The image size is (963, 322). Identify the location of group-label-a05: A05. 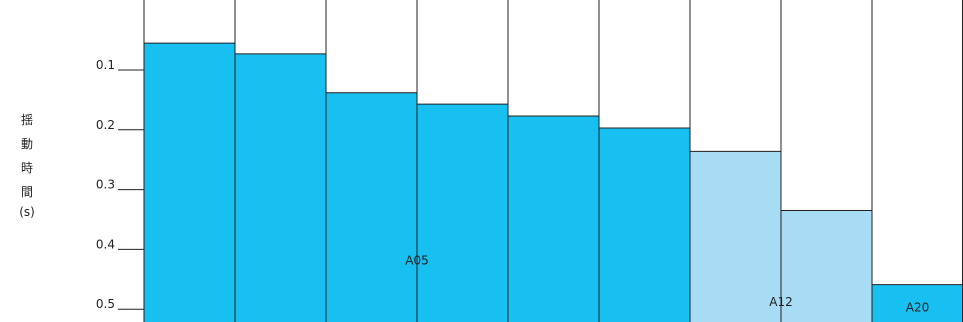
(416, 260).